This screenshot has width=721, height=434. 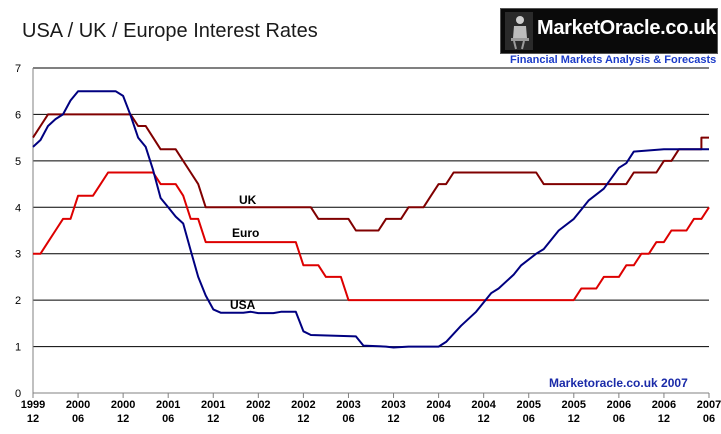 I want to click on logo-tagline: Financial Markets Analysis & Forecasts, so click(x=613, y=60).